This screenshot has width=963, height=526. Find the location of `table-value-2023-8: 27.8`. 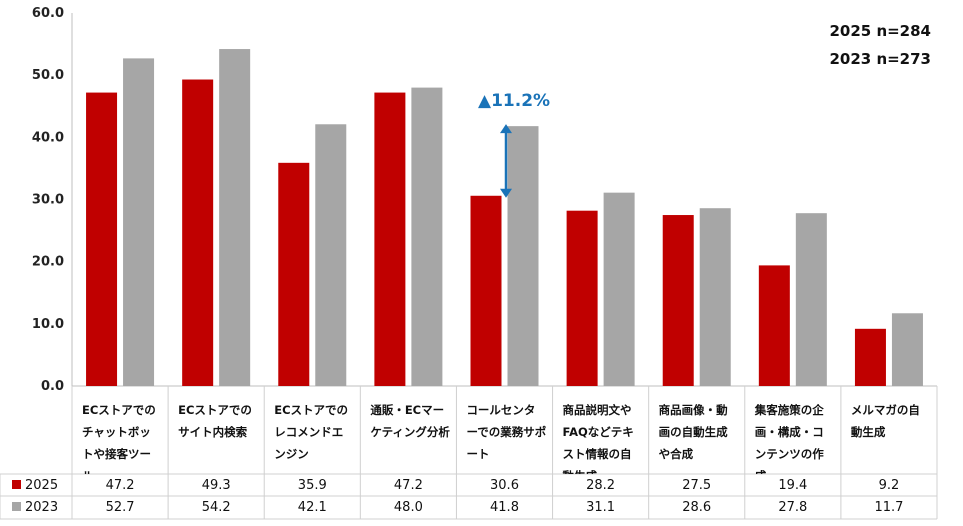

table-value-2023-8: 27.8 is located at coordinates (793, 507).